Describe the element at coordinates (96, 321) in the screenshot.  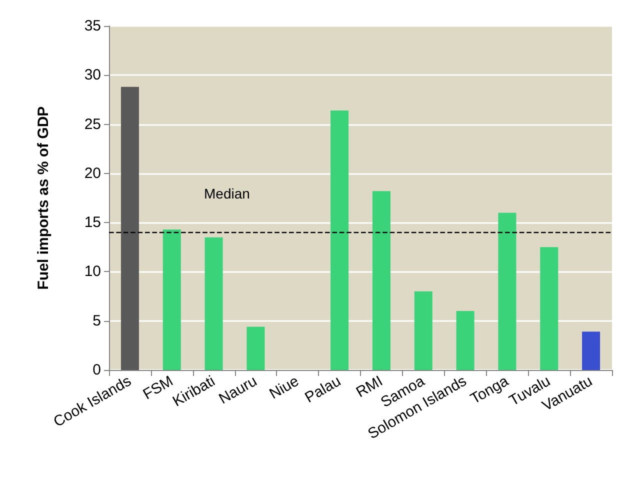
I see `y-tick-label: 5` at that location.